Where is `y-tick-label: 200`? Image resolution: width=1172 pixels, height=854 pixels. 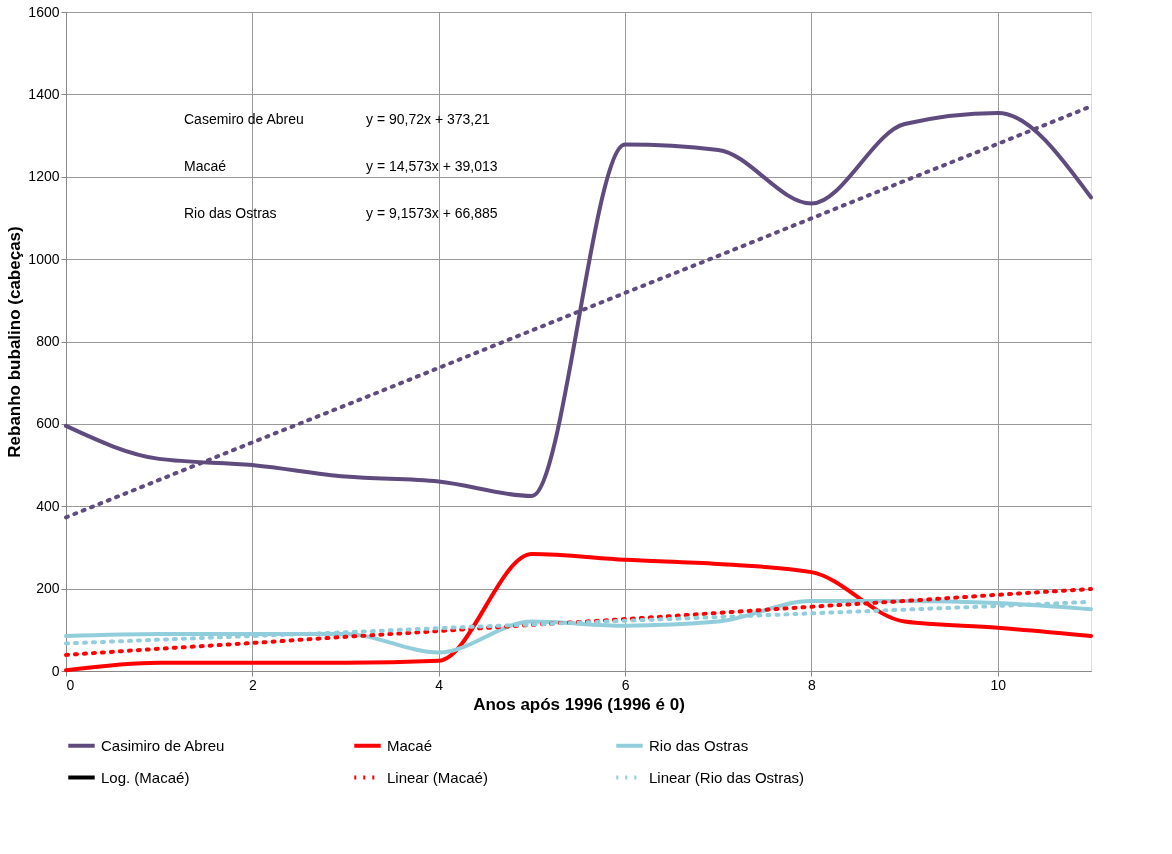
y-tick-label: 200 is located at coordinates (48, 588).